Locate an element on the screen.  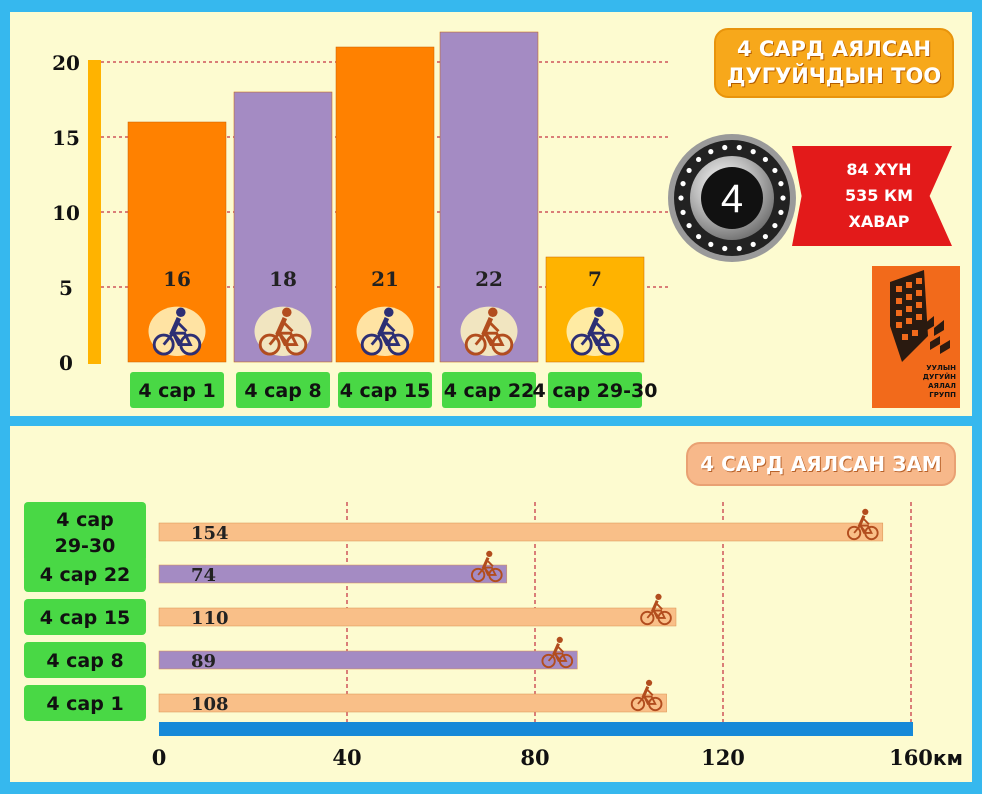
month-badge: 4 is located at coordinates (732, 198).